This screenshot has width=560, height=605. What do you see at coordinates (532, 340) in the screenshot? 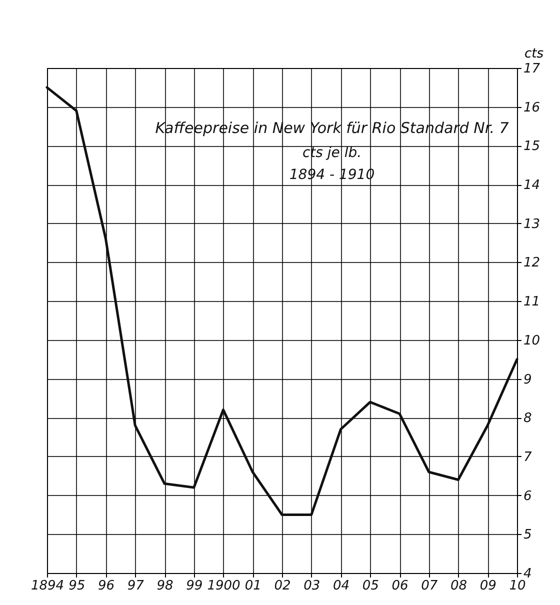
I see `y-tick-label: 10` at bounding box center [532, 340].